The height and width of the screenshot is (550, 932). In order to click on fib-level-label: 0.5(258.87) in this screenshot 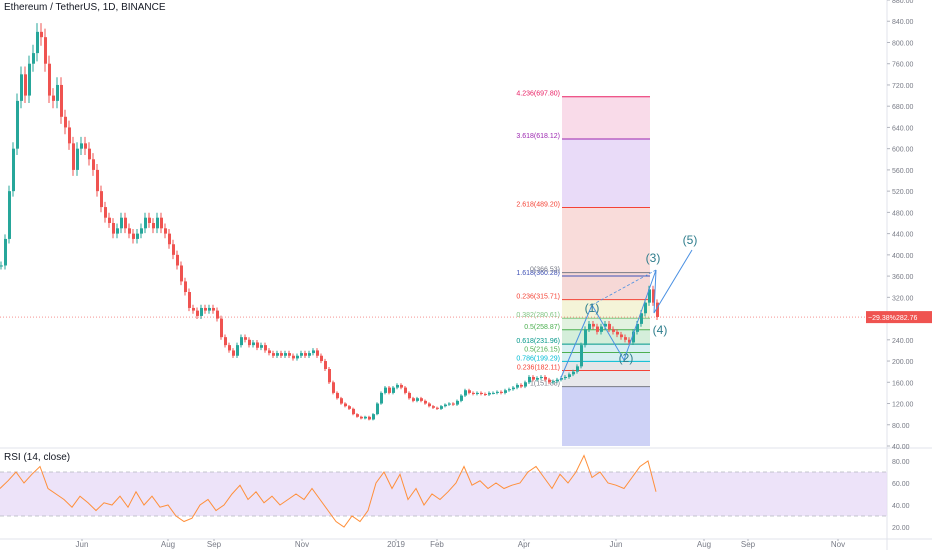, I will do `click(542, 327)`.